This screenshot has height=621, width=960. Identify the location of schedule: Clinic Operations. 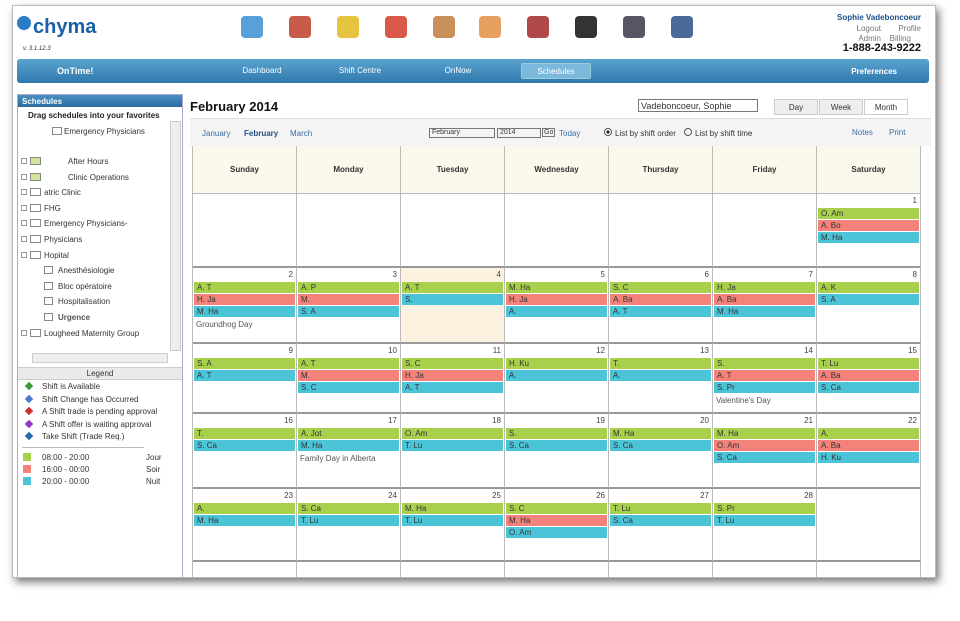
(98, 177).